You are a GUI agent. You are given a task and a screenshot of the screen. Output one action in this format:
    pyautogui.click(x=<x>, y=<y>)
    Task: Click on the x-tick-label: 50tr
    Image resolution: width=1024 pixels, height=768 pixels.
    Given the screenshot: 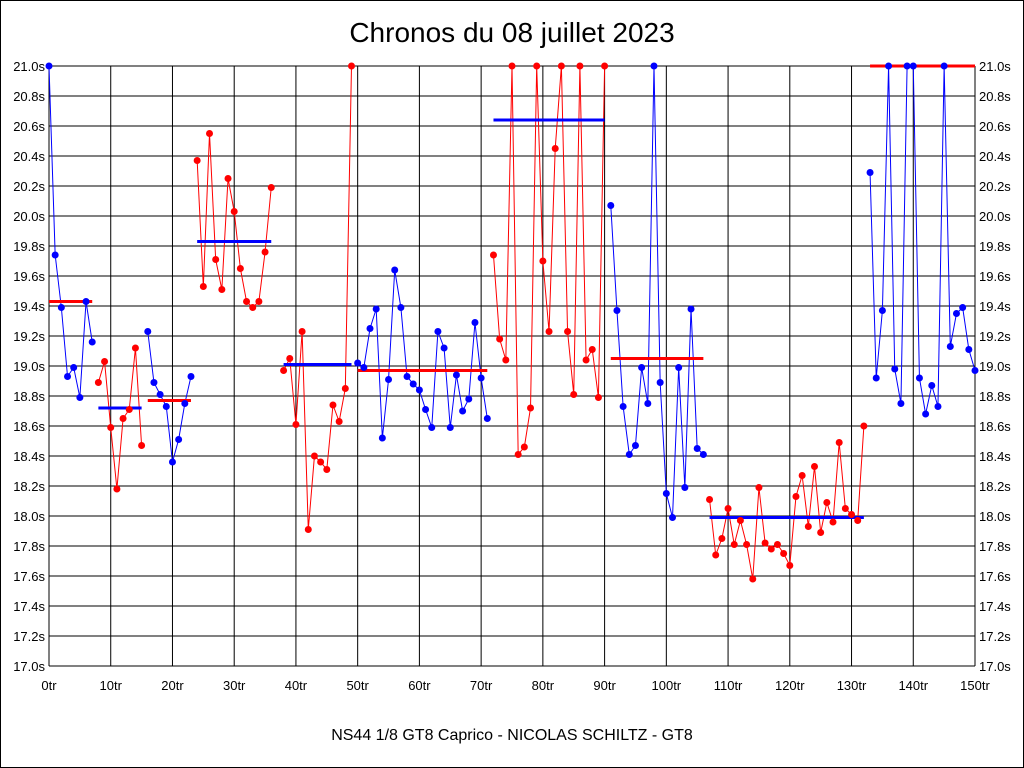 What is the action you would take?
    pyautogui.click(x=357, y=685)
    